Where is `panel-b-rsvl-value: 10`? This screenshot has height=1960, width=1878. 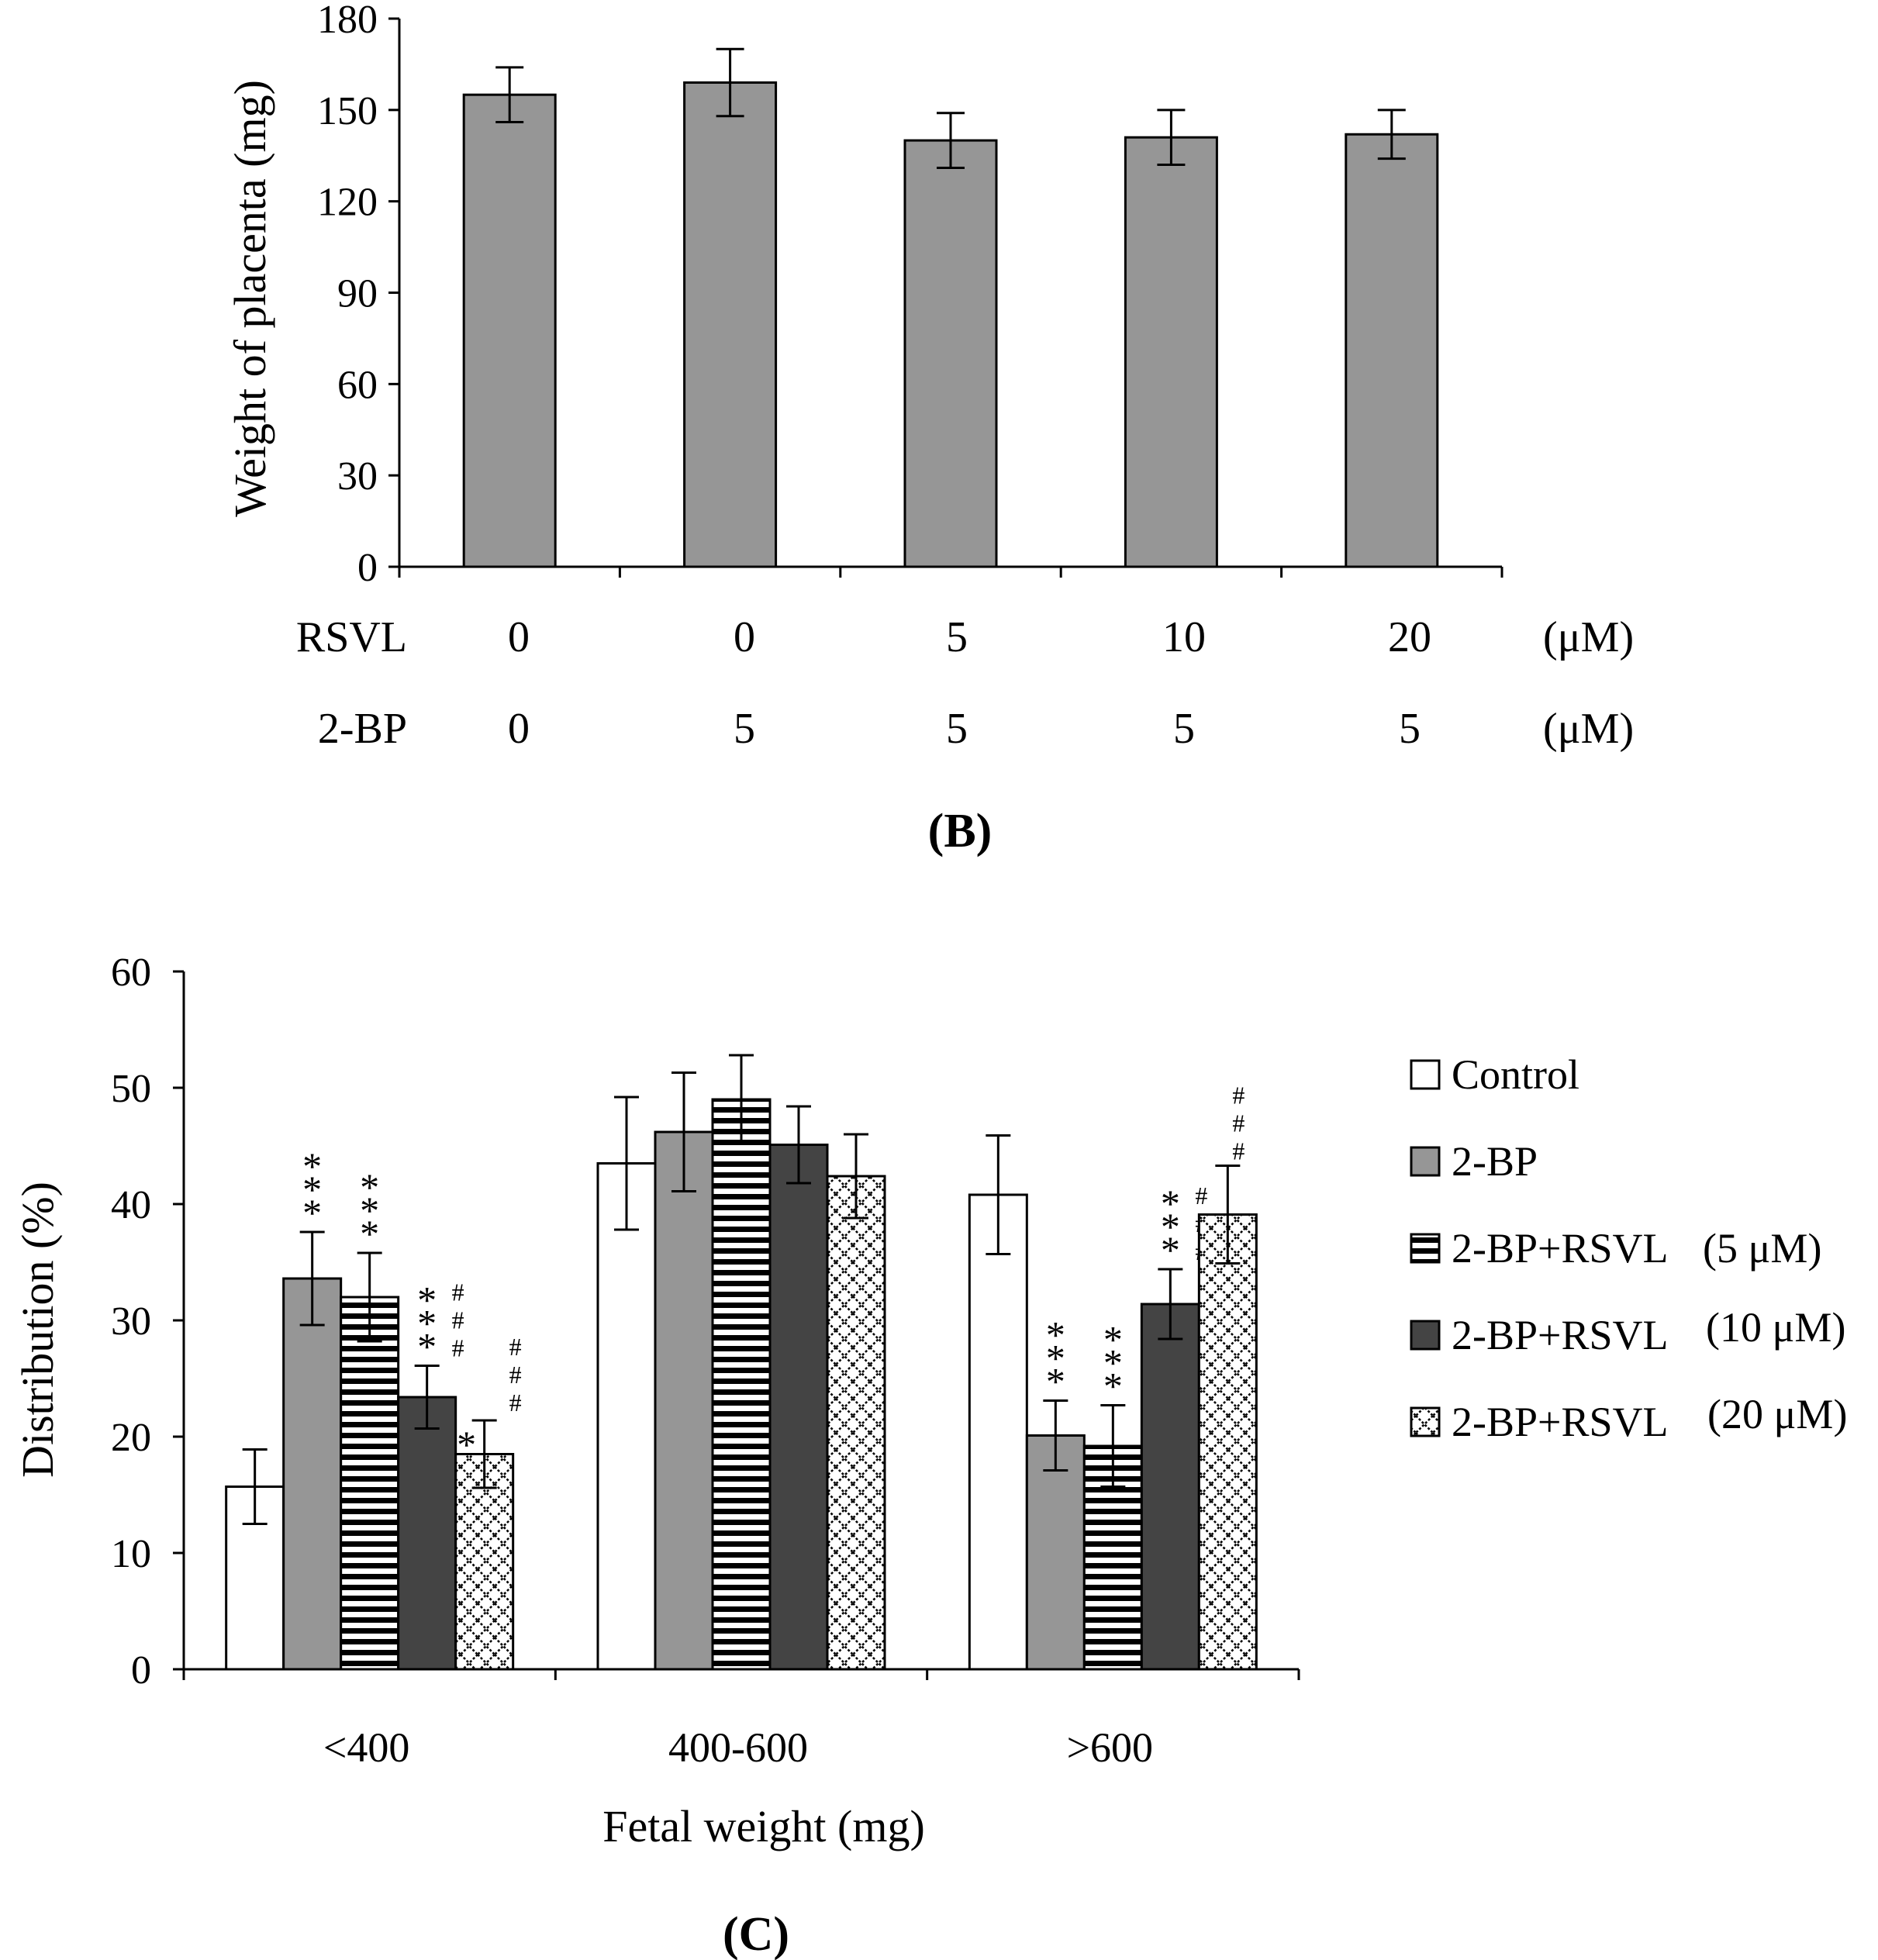
panel-b-rsvl-value: 10 is located at coordinates (1184, 637).